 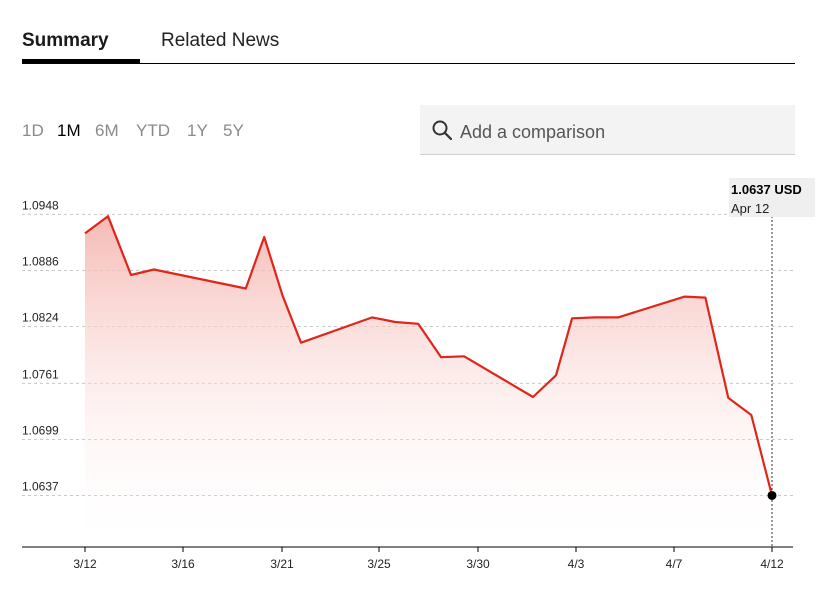 I want to click on x-tick-label: 3/12, so click(x=85, y=564).